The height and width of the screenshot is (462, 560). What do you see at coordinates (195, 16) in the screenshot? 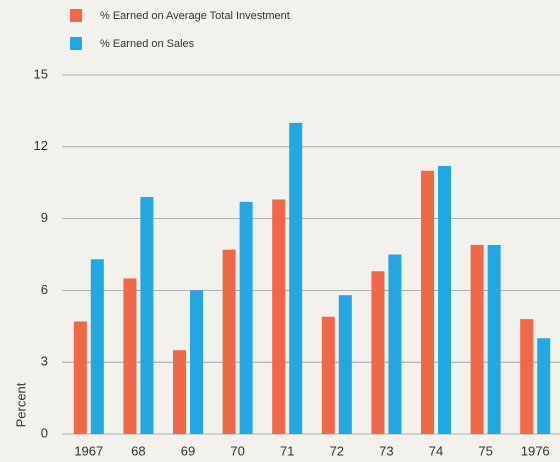
I see `legend-label: % Earned on Average Total Investment` at bounding box center [195, 16].